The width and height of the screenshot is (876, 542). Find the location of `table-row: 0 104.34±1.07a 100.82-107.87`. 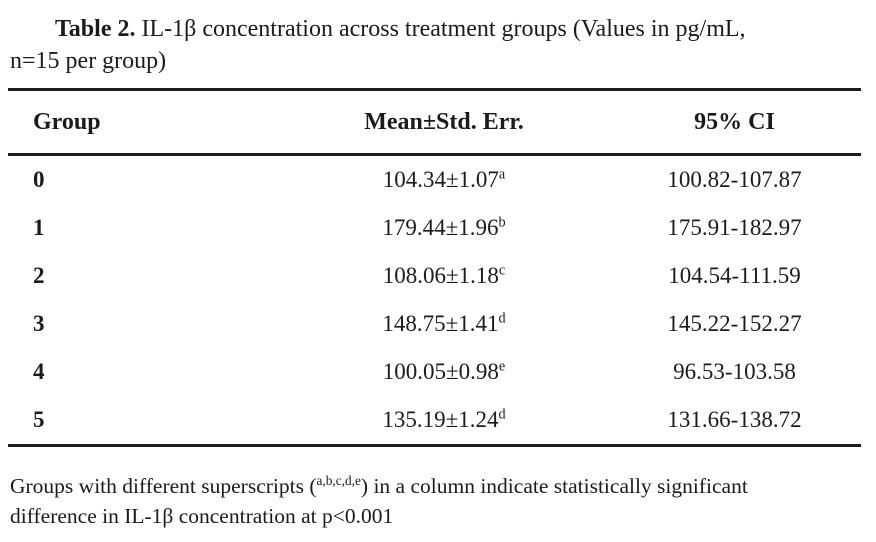

table-row: 0 104.34±1.07a 100.82-107.87 is located at coordinates (434, 180).